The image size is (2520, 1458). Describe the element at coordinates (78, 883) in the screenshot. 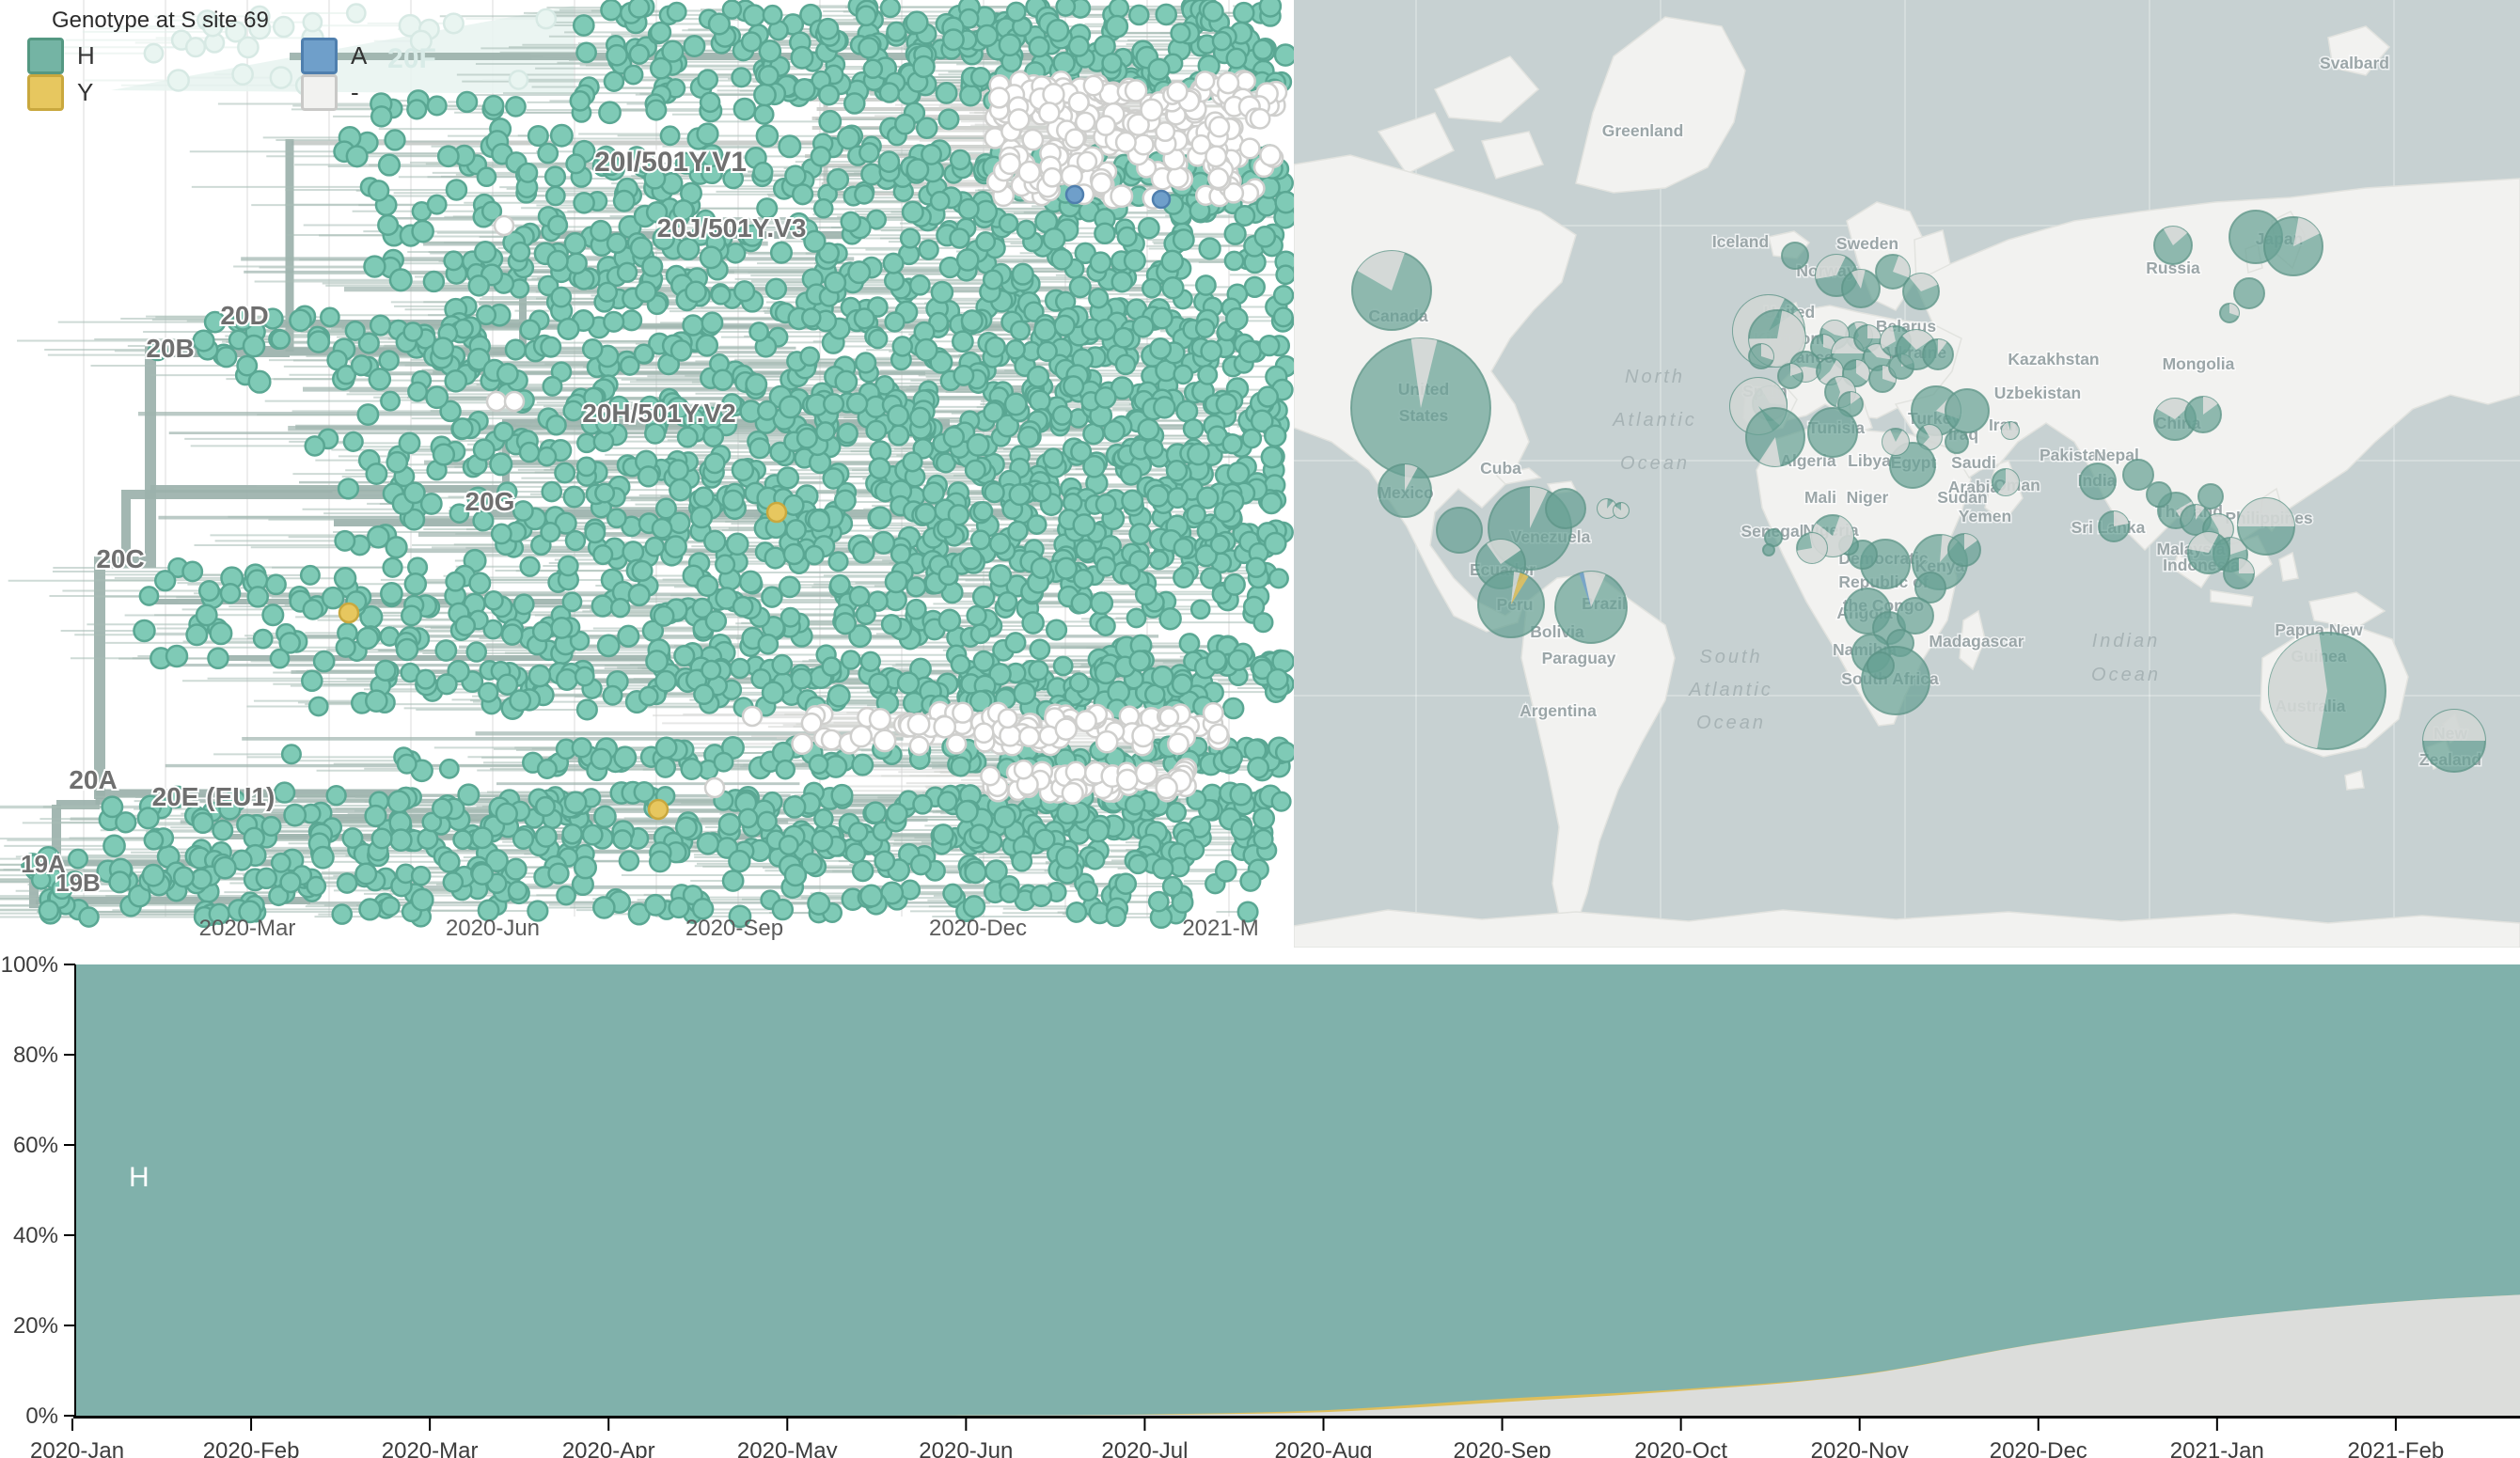

I see `clade-label: 19B` at that location.